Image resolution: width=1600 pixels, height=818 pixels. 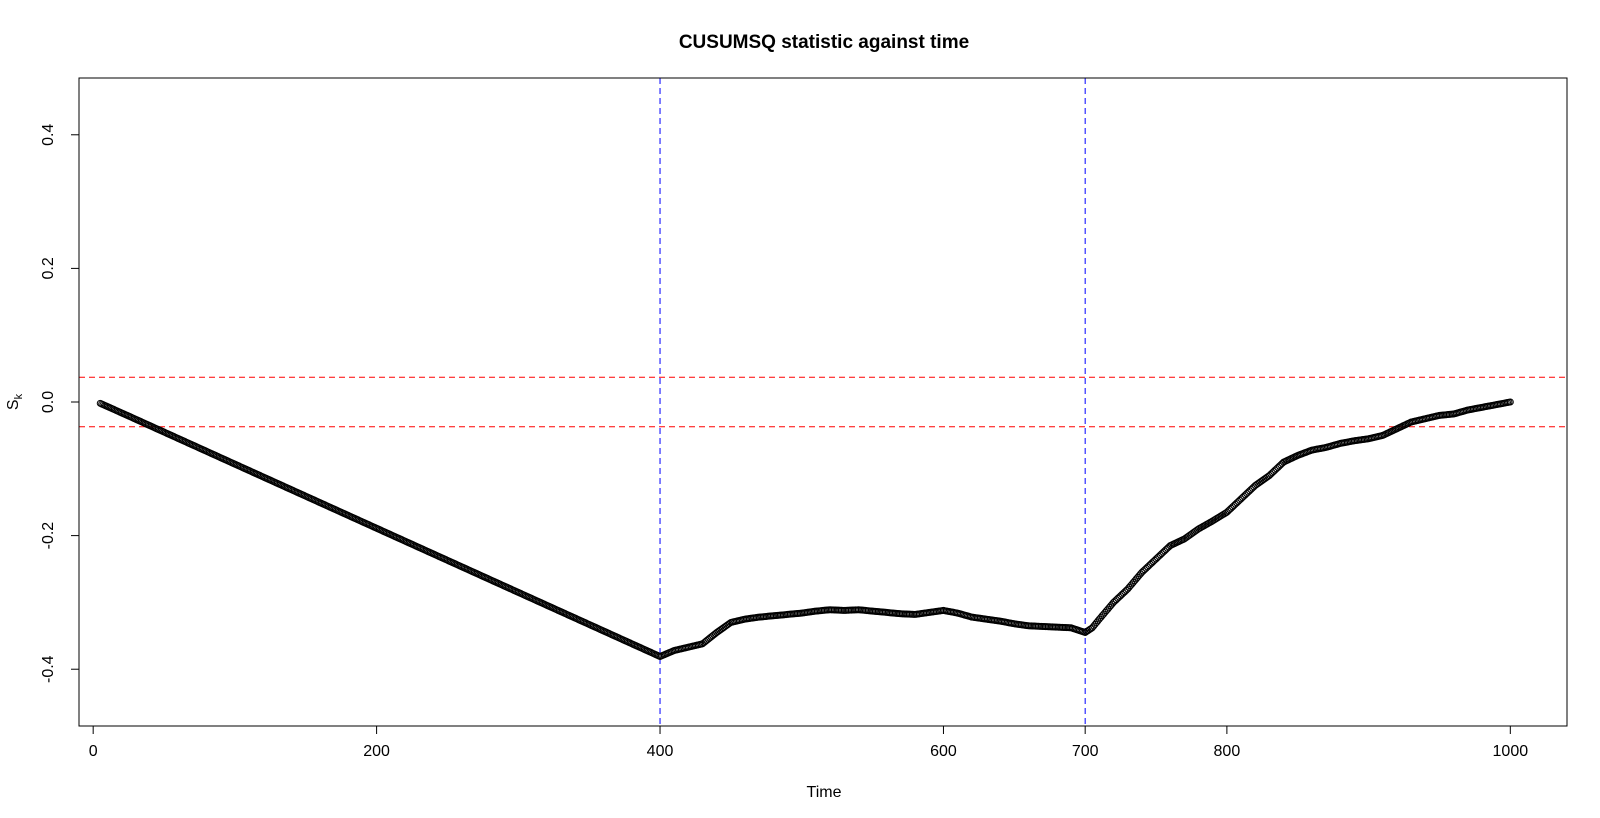 What do you see at coordinates (48, 669) in the screenshot?
I see `y-tick-label: -0.4` at bounding box center [48, 669].